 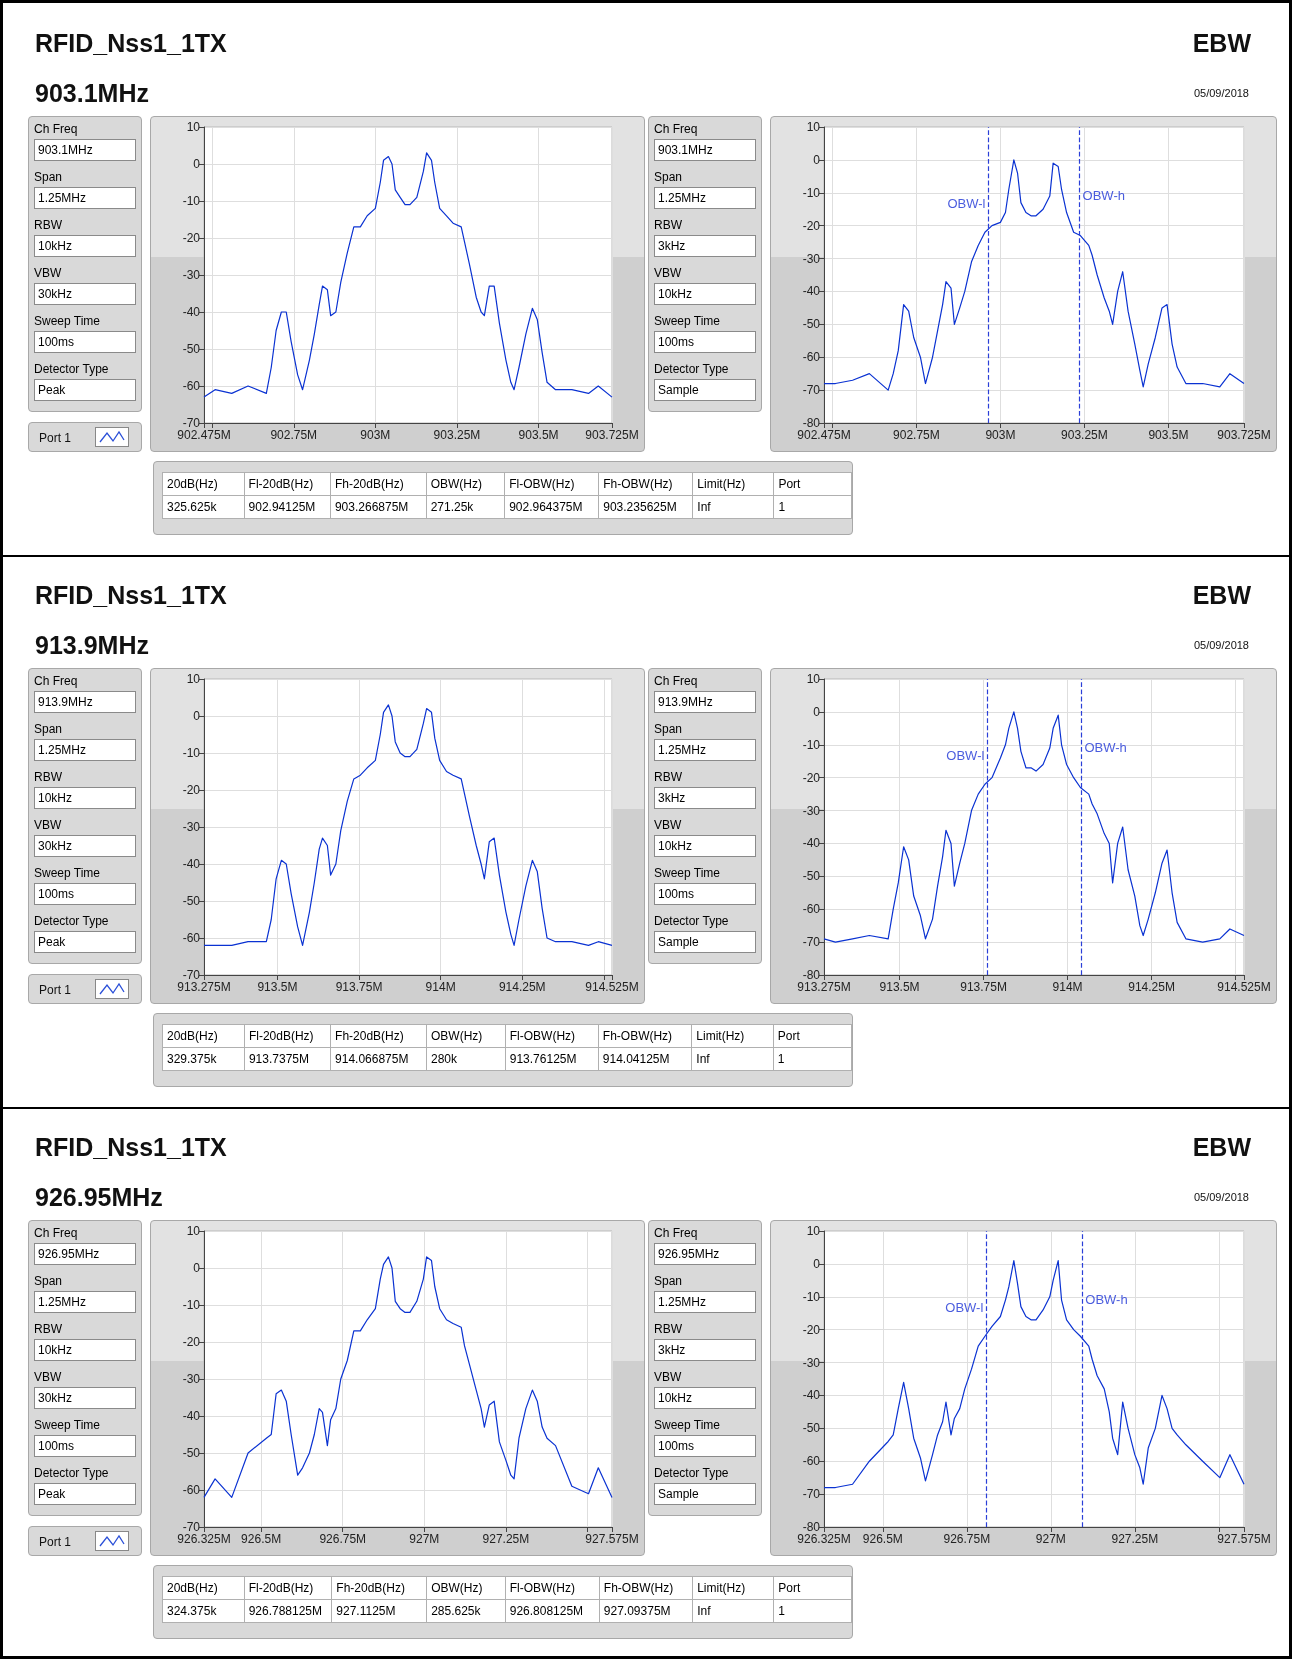 What do you see at coordinates (612, 987) in the screenshot?
I see `x-tick-label: 914.525M` at bounding box center [612, 987].